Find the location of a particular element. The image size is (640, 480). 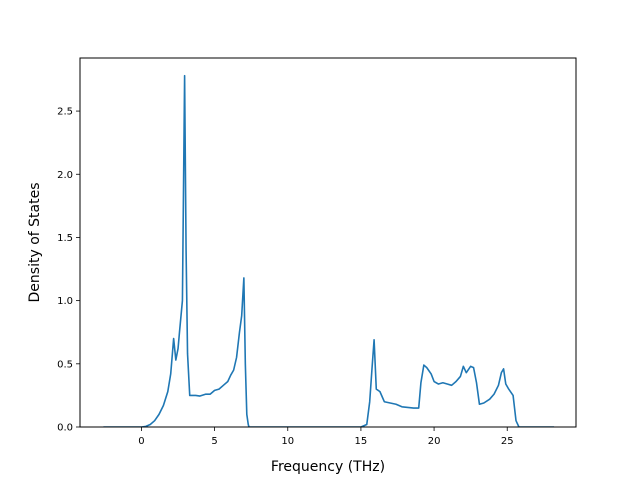

y-tick-label: 2.0 is located at coordinates (65, 175).